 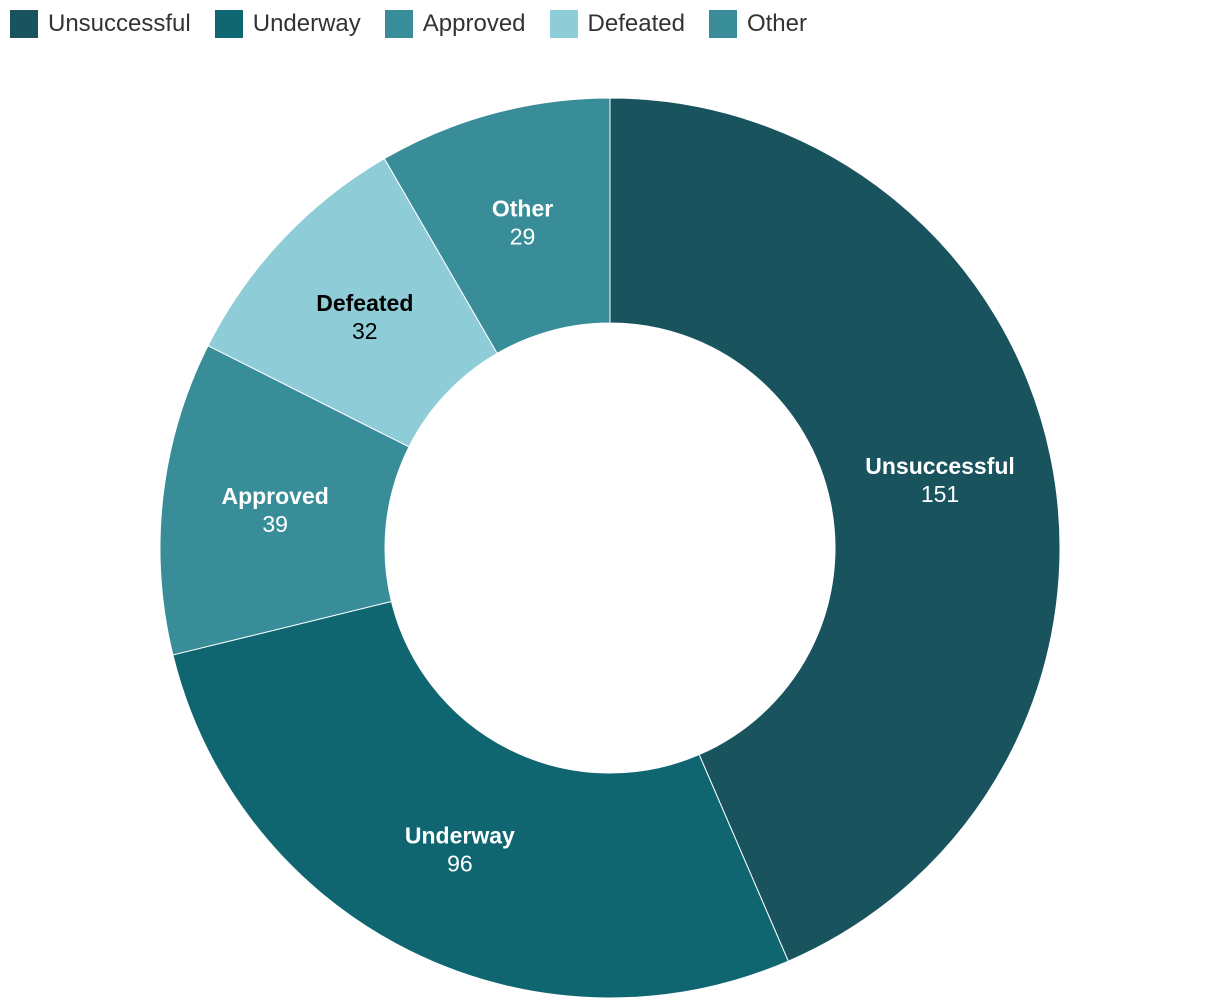 I want to click on slice-other, so click(x=497, y=225).